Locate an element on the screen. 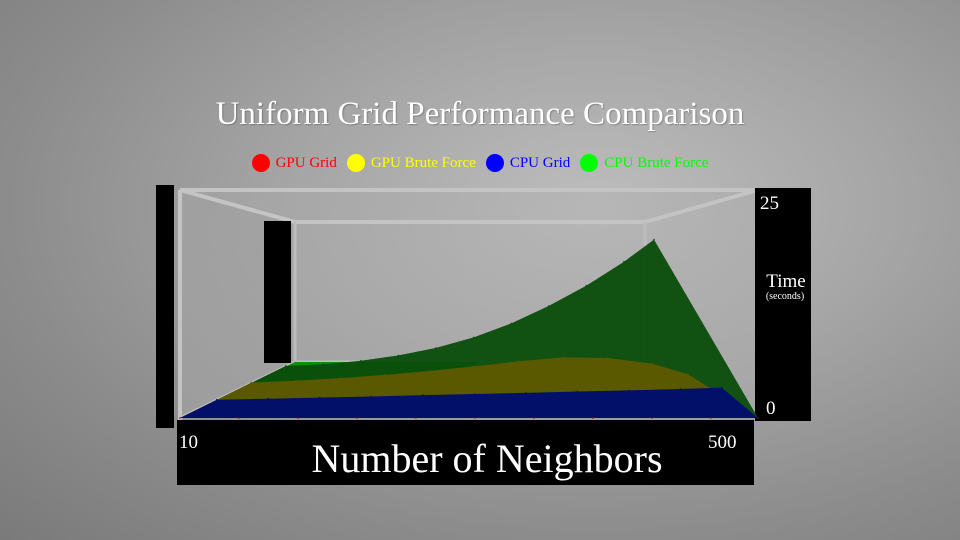 Image resolution: width=960 pixels, height=540 pixels. left-axis-panel-front is located at coordinates (165, 306).